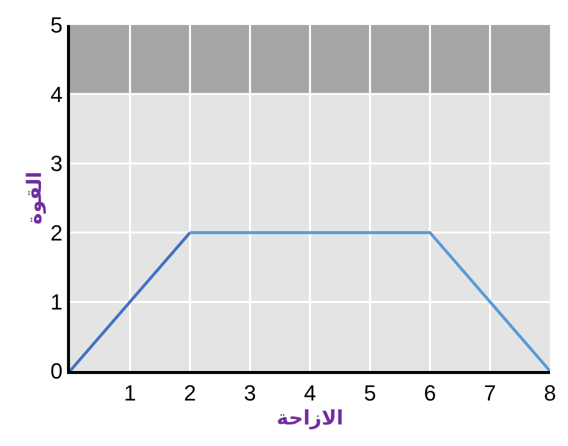 This screenshot has height=446, width=568. I want to click on x-tick-label: 5, so click(370, 393).